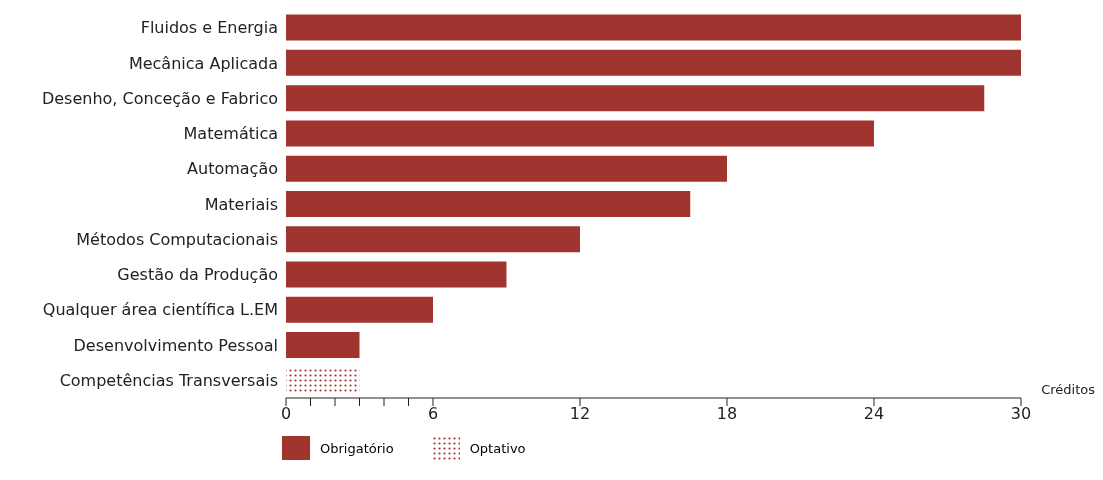 This screenshot has height=480, width=1103. Describe the element at coordinates (497, 448) in the screenshot. I see `legend-label: Optativo` at that location.